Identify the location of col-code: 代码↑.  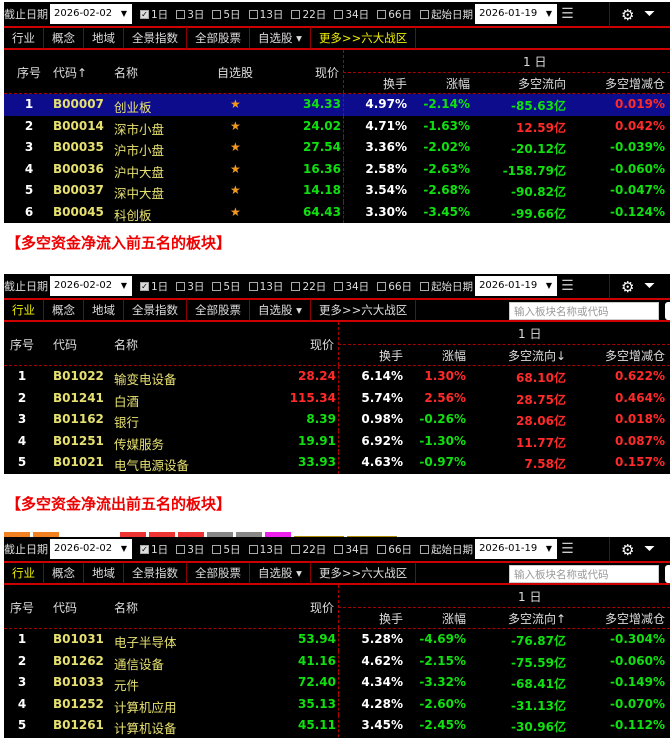
(70, 73).